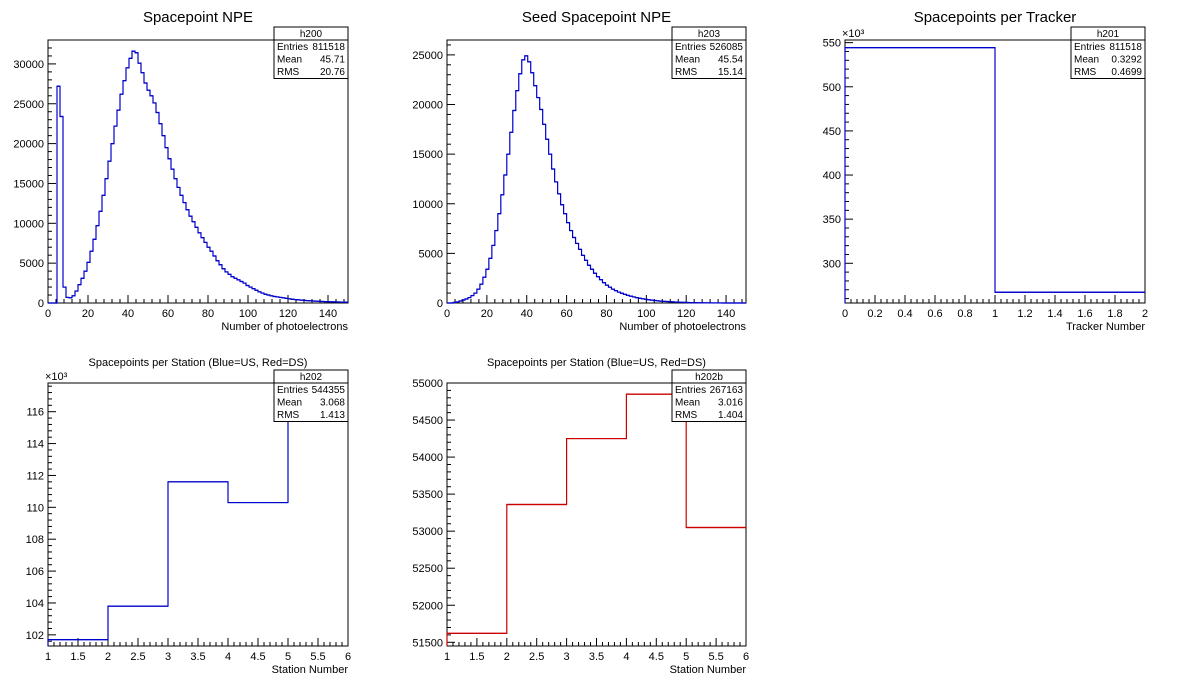 This screenshot has width=1196, height=690. What do you see at coordinates (77, 657) in the screenshot?
I see `x-tick-label: 1.5` at bounding box center [77, 657].